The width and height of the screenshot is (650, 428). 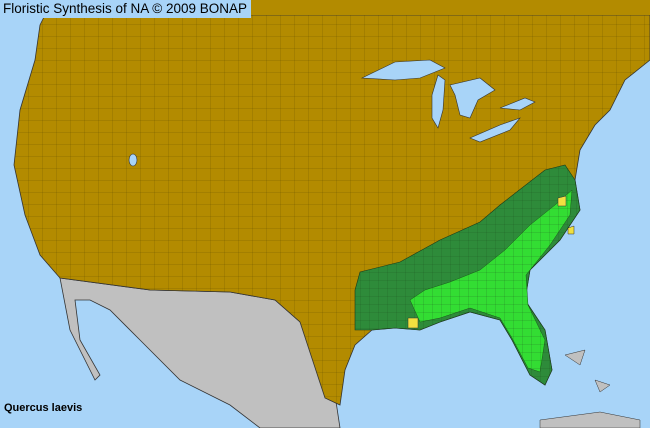 What do you see at coordinates (590, 388) in the screenshot?
I see `islands` at bounding box center [590, 388].